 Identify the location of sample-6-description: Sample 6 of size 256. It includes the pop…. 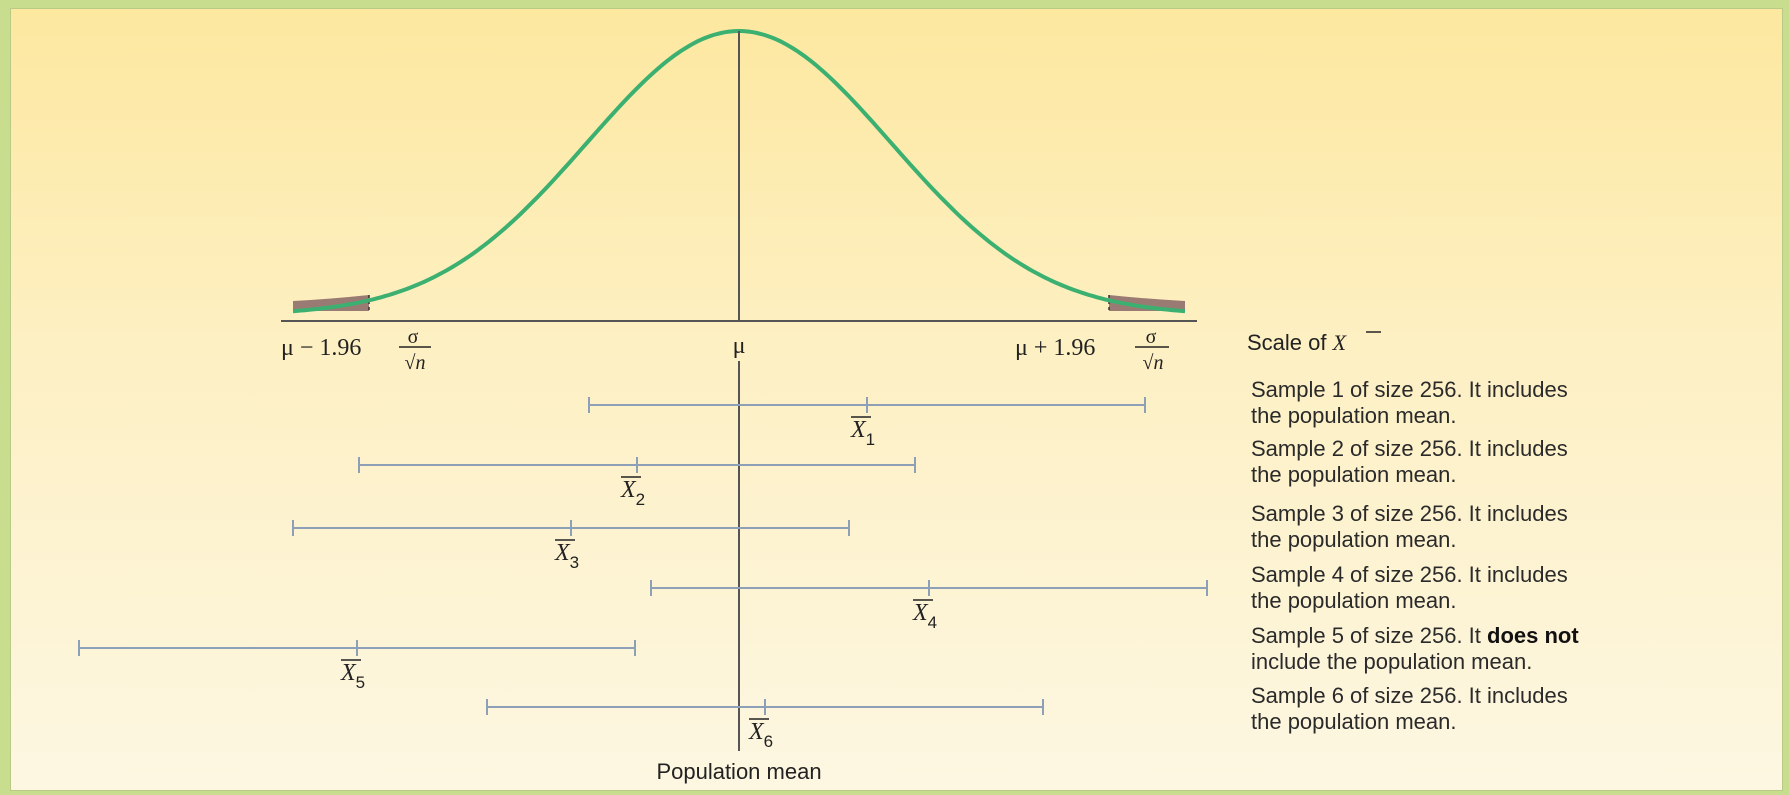
(1409, 708).